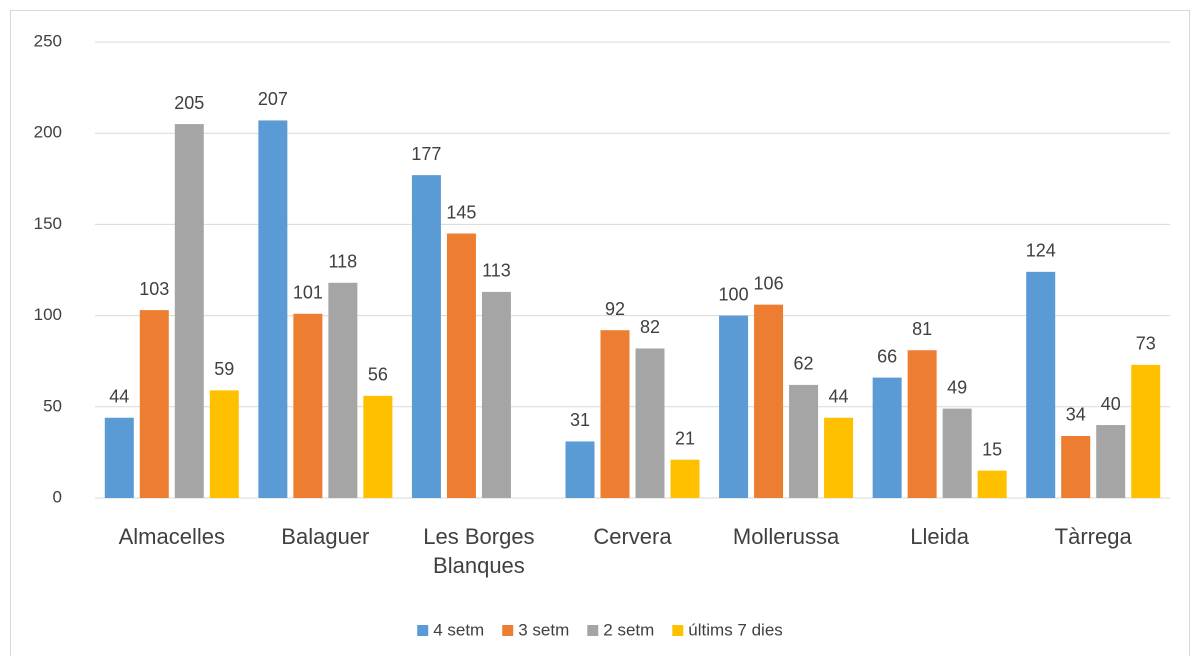 The height and width of the screenshot is (656, 1200). What do you see at coordinates (1076, 415) in the screenshot?
I see `data-label: 34` at bounding box center [1076, 415].